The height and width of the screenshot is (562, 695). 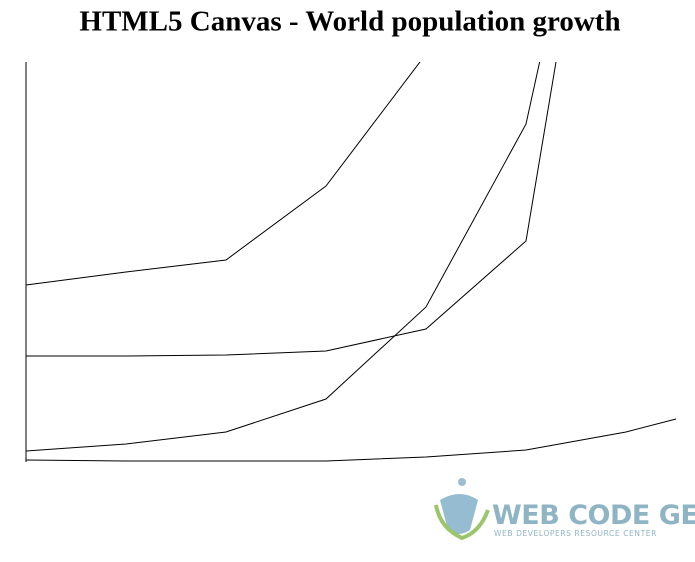 I want to click on logo-dot, so click(x=462, y=482).